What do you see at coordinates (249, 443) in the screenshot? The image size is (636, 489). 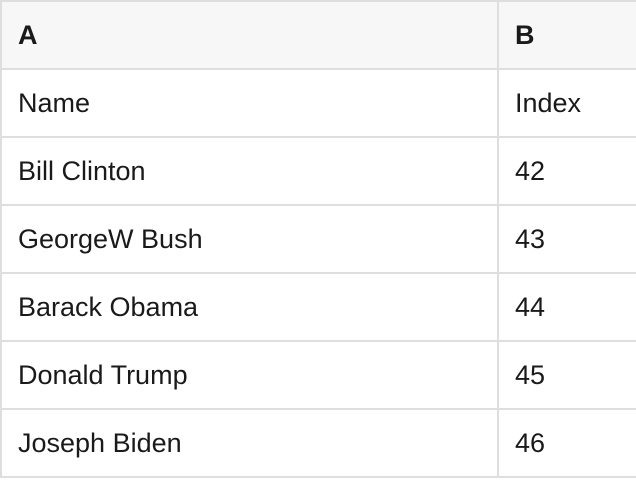 I see `cell-a: Joseph Biden` at bounding box center [249, 443].